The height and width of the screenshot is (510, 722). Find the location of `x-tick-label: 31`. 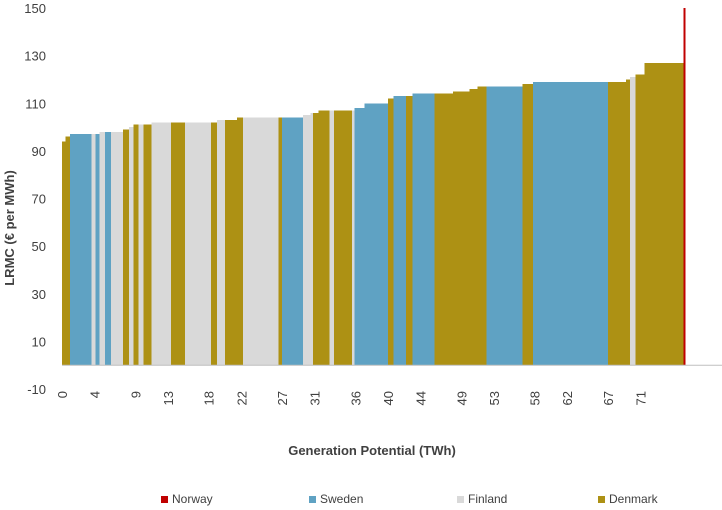

x-tick-label: 31 is located at coordinates (315, 398).